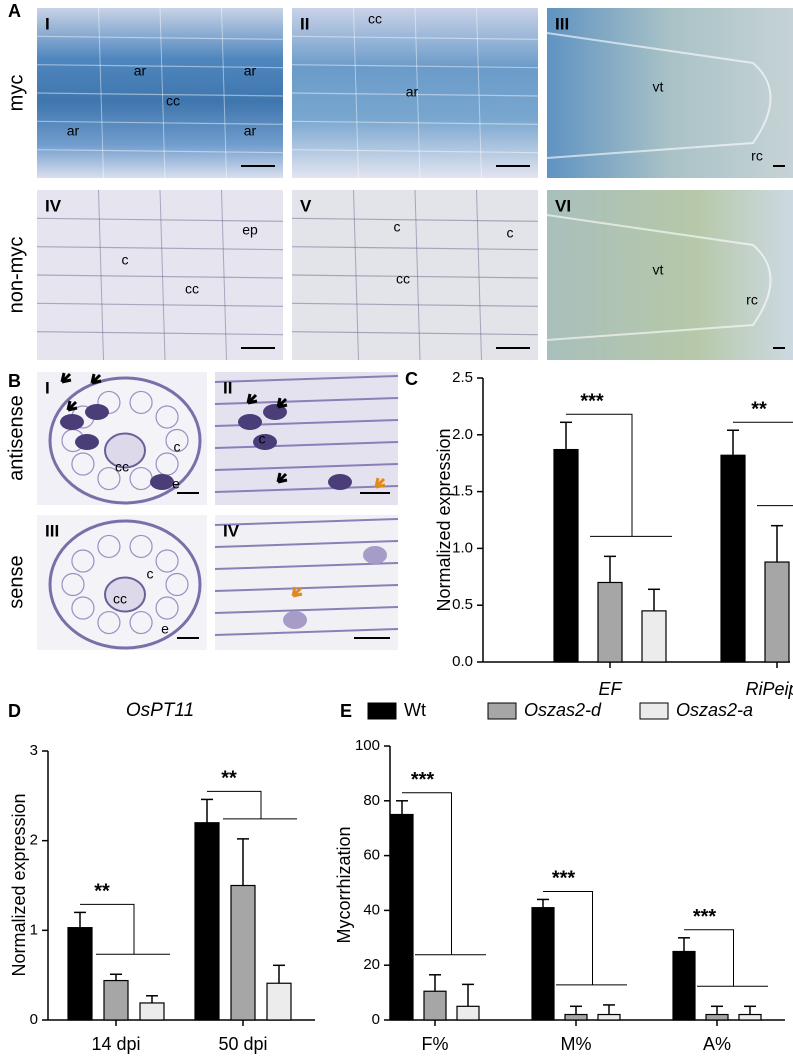 This screenshot has height=1061, width=793. What do you see at coordinates (231, 530) in the screenshot?
I see `image-numeral: IV` at bounding box center [231, 530].